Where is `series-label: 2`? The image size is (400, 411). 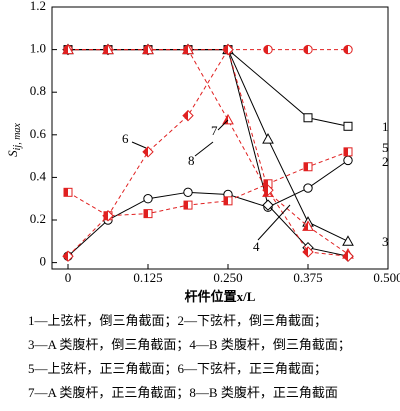
series-label: 2 is located at coordinates (385, 161).